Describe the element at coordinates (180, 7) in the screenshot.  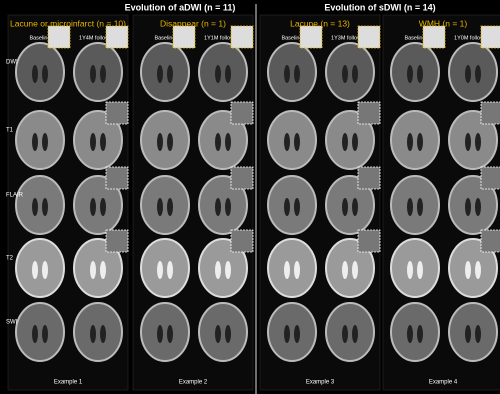
I see `group-title: Evolution of aDWI (n = 11)` at that location.